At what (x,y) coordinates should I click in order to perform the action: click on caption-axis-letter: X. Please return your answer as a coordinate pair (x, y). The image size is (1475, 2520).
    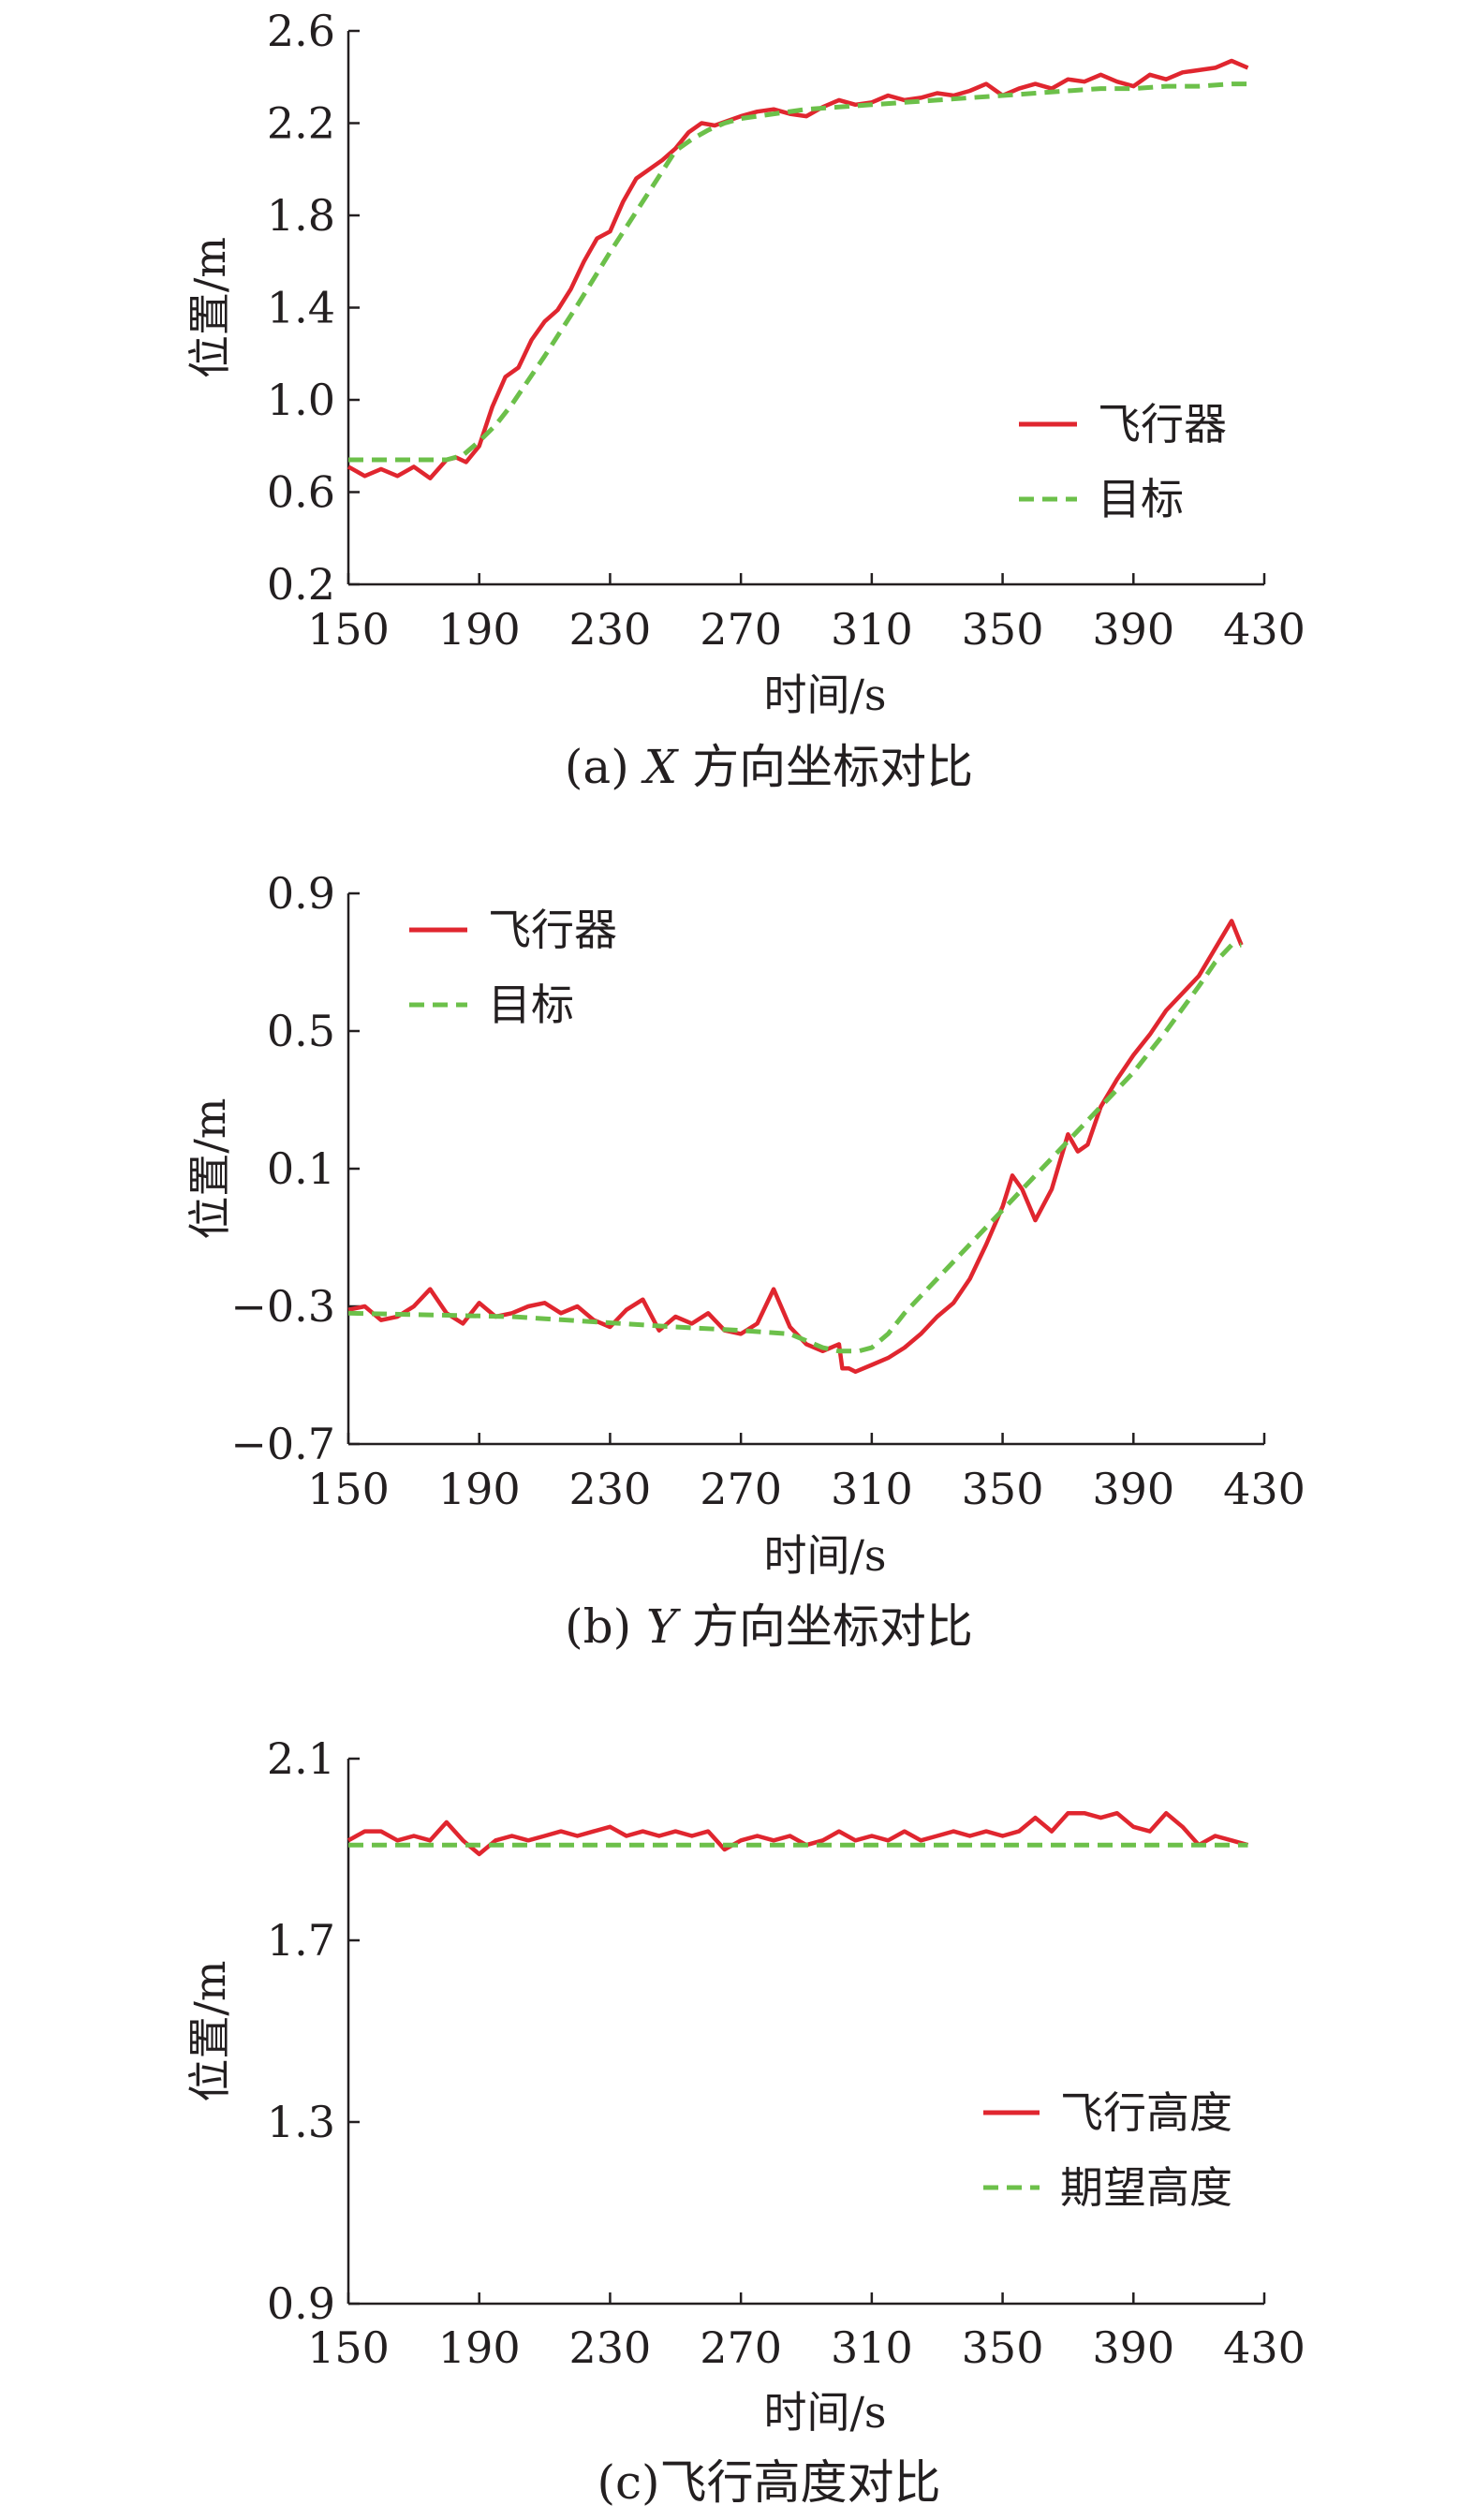
    Looking at the image, I should click on (660, 767).